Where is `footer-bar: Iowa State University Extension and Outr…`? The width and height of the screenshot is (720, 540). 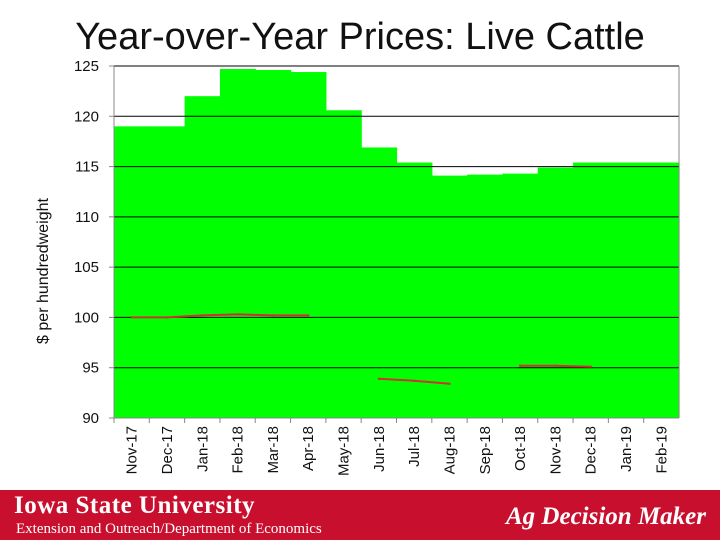 footer-bar: Iowa State University Extension and Outr… is located at coordinates (360, 515).